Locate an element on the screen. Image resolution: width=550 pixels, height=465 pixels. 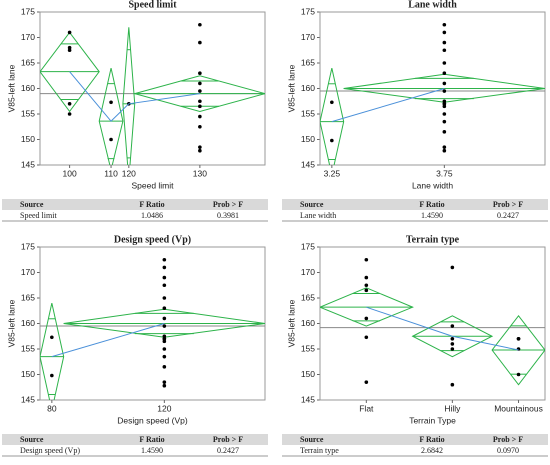
x-axis-label: Lane width is located at coordinates (432, 185).